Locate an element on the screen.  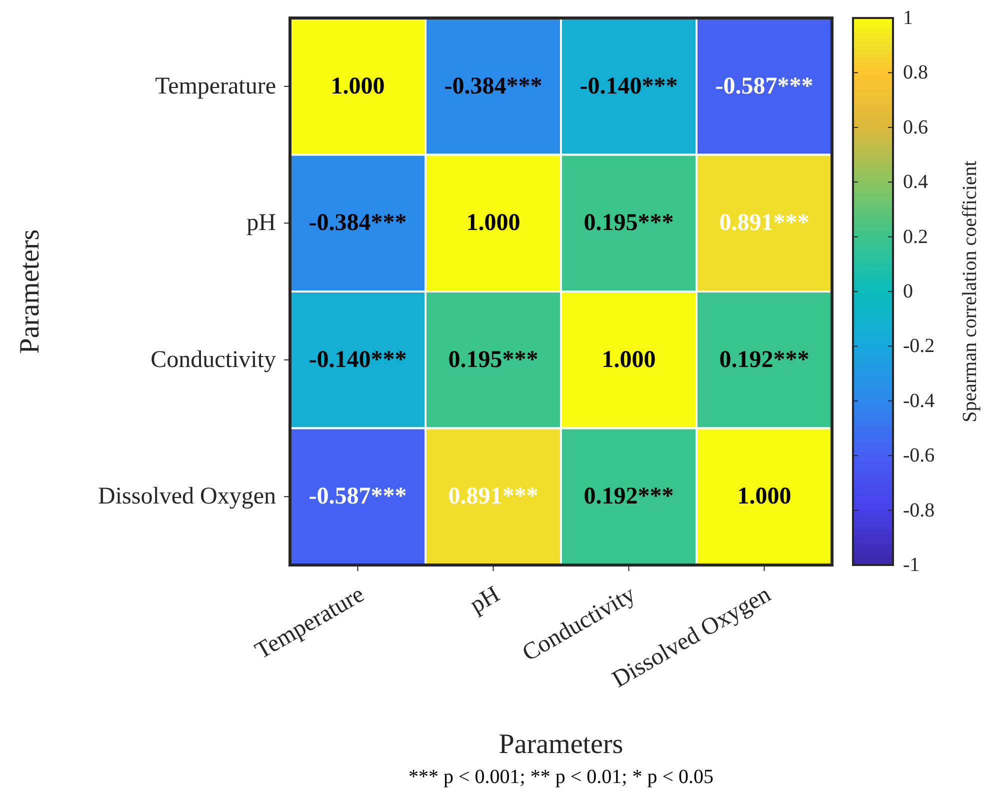
x-tick-label: pH is located at coordinates (485, 600).